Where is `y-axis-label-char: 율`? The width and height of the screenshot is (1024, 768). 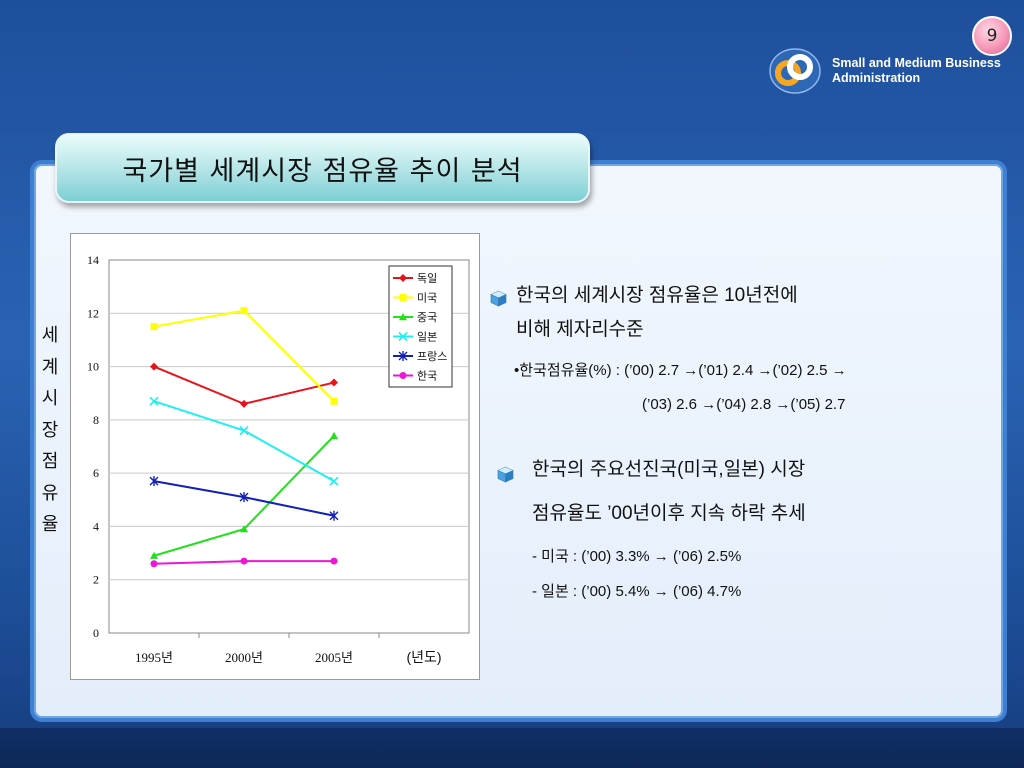 y-axis-label-char: 율 is located at coordinates (50, 524).